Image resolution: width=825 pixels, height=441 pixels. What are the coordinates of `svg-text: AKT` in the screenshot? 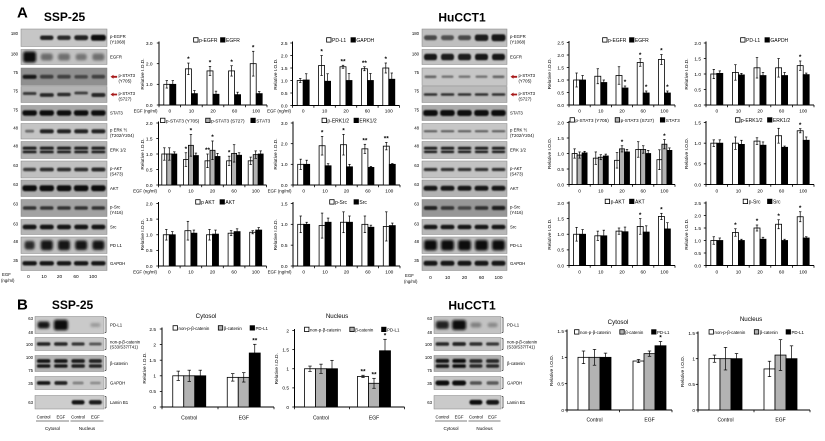 It's located at (640, 203).